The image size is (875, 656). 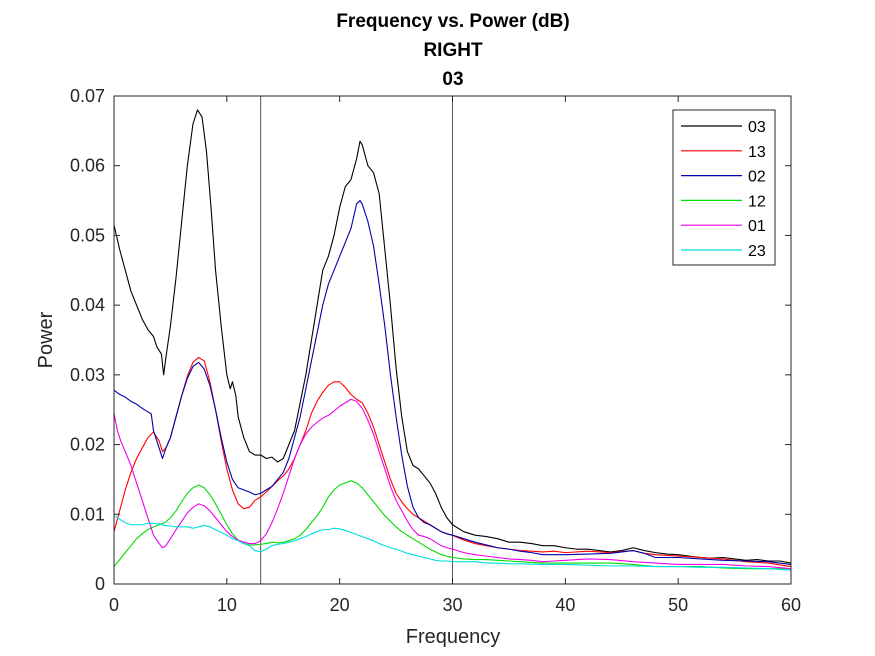 I want to click on legend-label-12: 12, so click(x=757, y=201).